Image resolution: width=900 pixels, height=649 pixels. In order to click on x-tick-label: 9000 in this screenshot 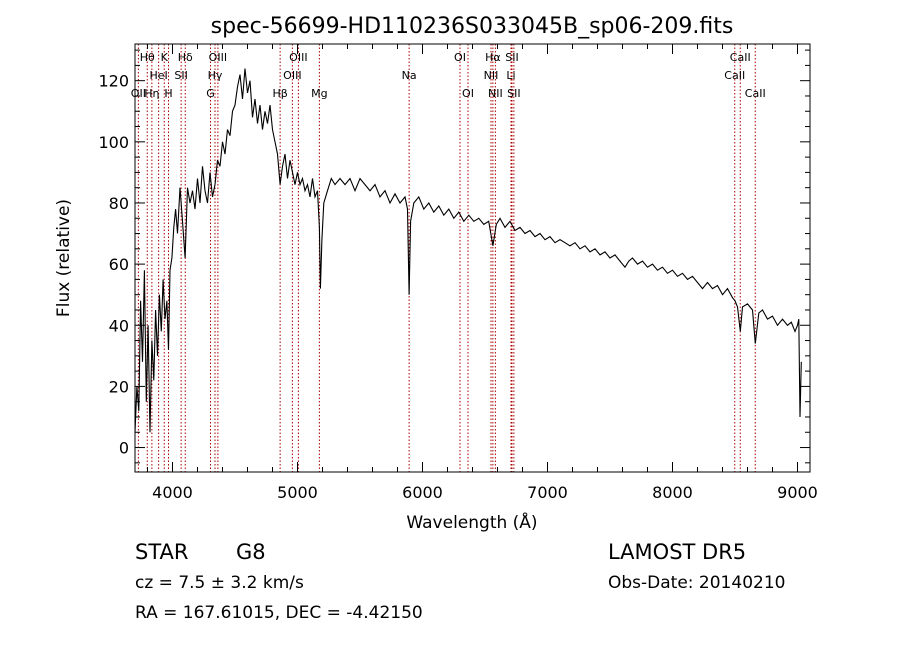, I will do `click(797, 492)`.